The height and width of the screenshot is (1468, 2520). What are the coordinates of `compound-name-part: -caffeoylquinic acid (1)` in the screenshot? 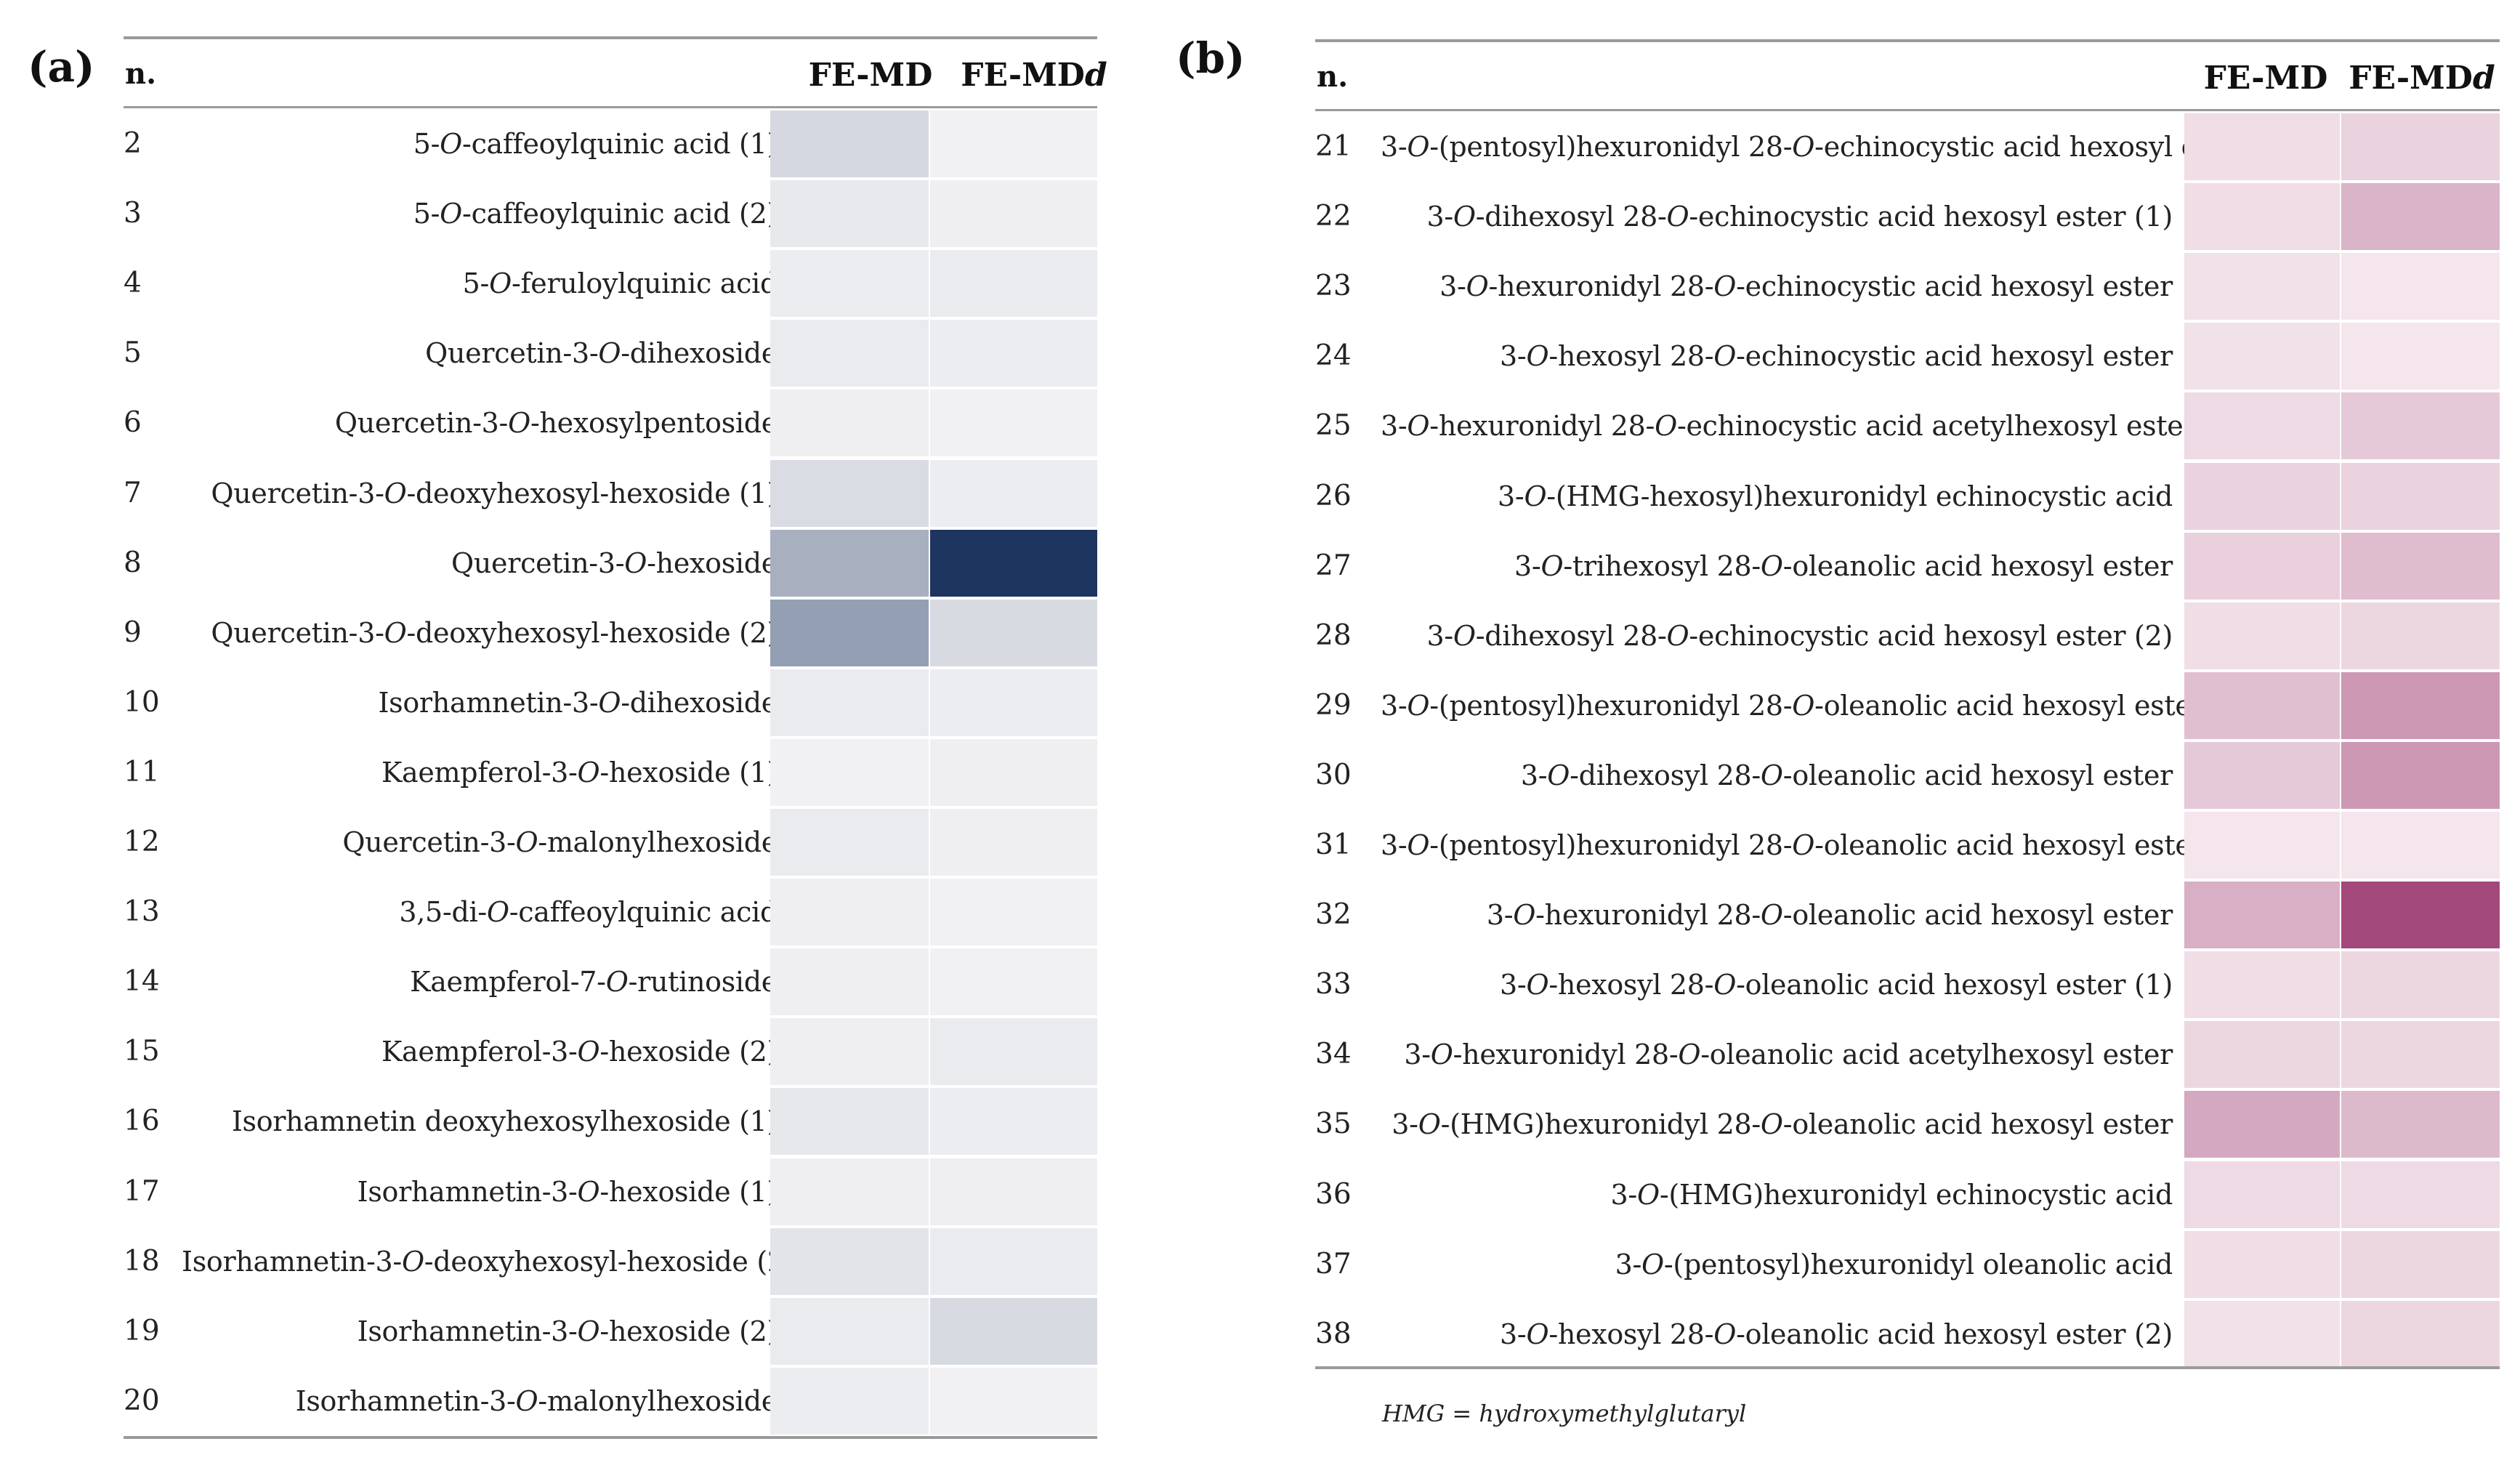 It's located at (620, 144).